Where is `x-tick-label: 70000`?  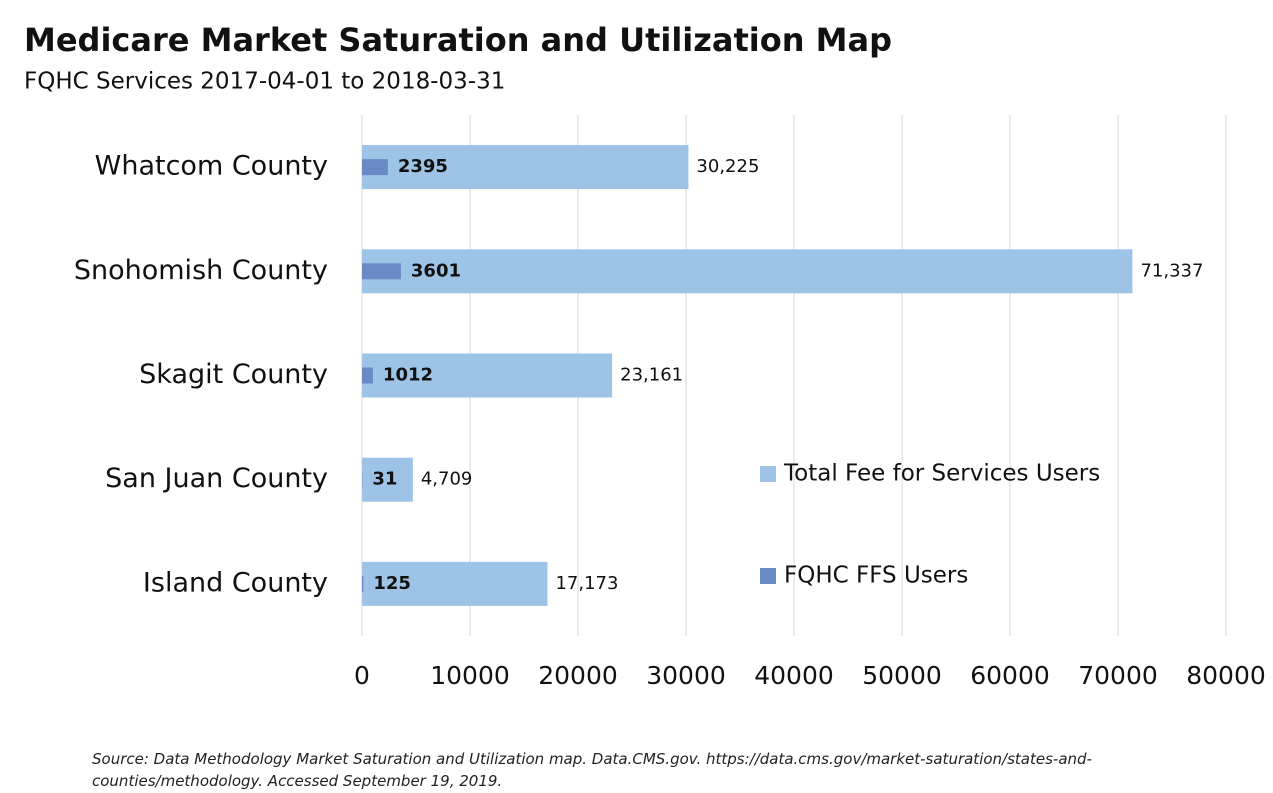 x-tick-label: 70000 is located at coordinates (1118, 675).